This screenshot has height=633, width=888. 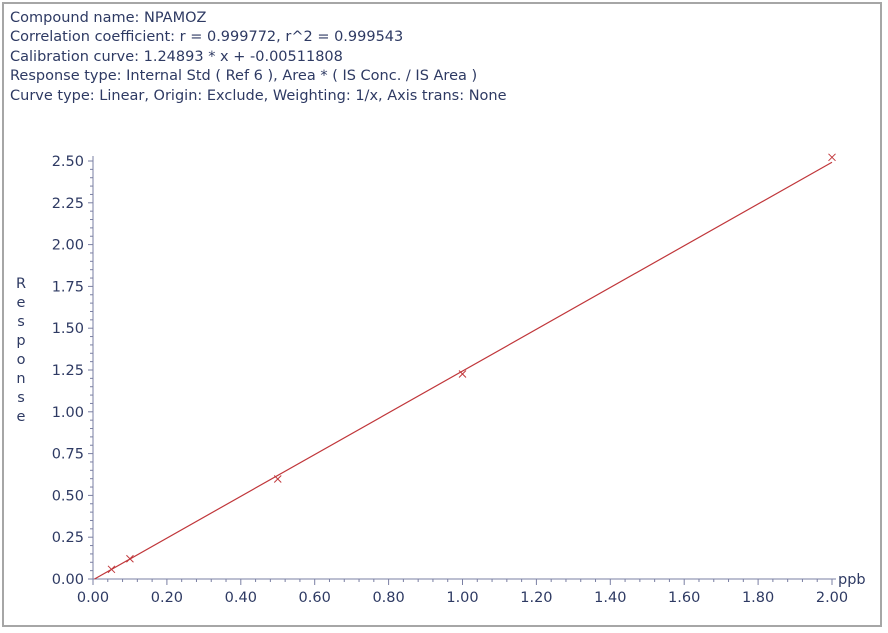 What do you see at coordinates (68, 162) in the screenshot?
I see `y-tick-label: 2.50` at bounding box center [68, 162].